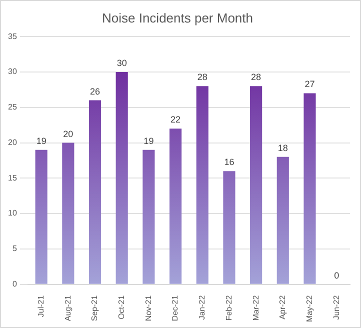 Image resolution: width=361 pixels, height=328 pixels. What do you see at coordinates (175, 119) in the screenshot?
I see `data-label: 22` at bounding box center [175, 119].